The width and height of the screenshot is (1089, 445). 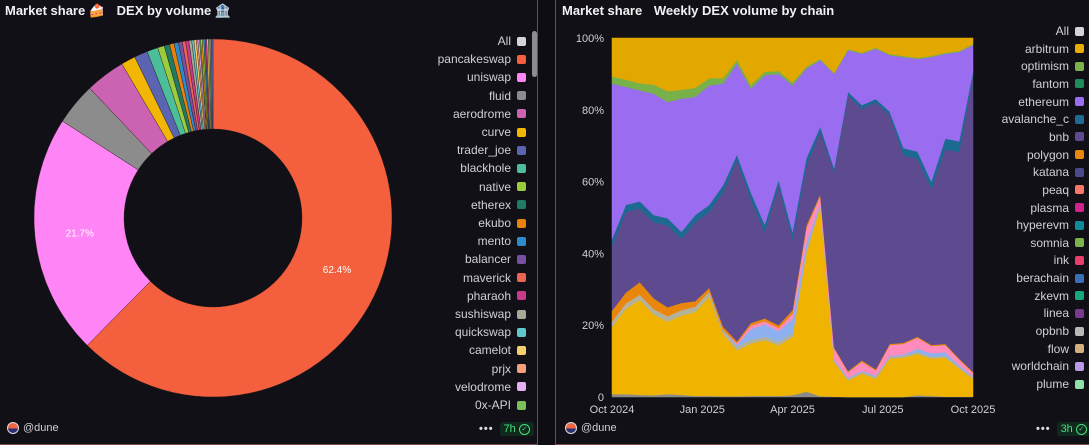 What do you see at coordinates (1063, 190) in the screenshot?
I see `legend-item-peaq: peaq` at bounding box center [1063, 190].